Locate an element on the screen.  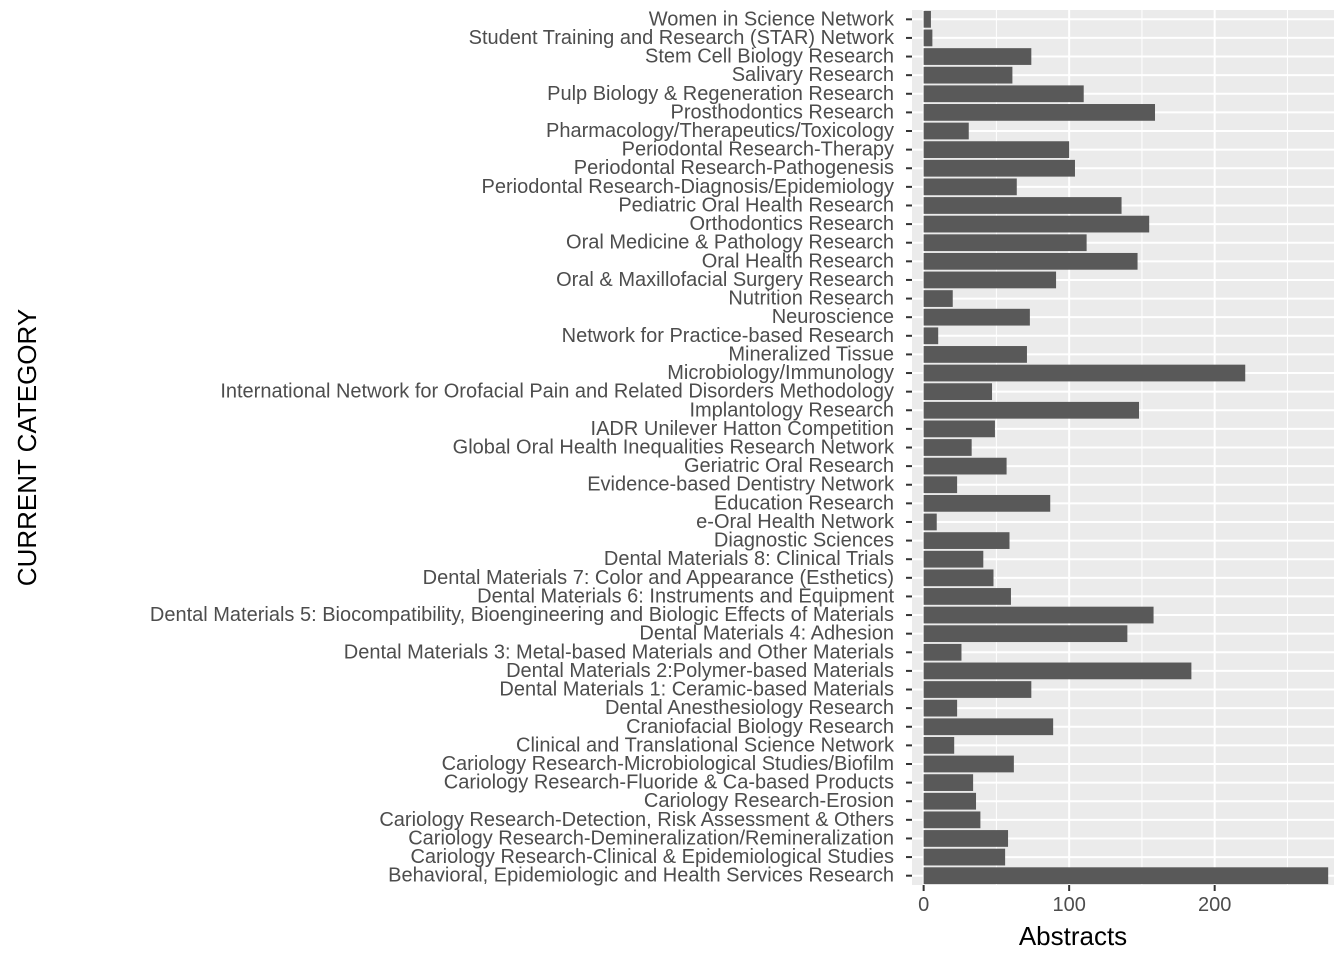
category-label: Pharmacology/Therapeutics/Toxicology is located at coordinates (720, 131).